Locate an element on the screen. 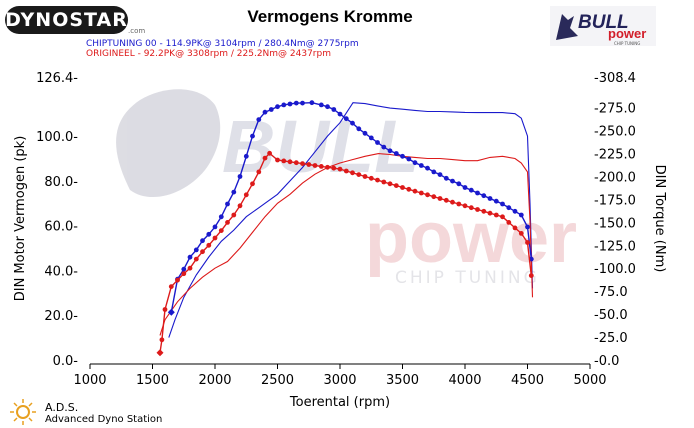 Image resolution: width=694 pixels, height=428 pixels. watermark-power-text: power is located at coordinates (471, 238).